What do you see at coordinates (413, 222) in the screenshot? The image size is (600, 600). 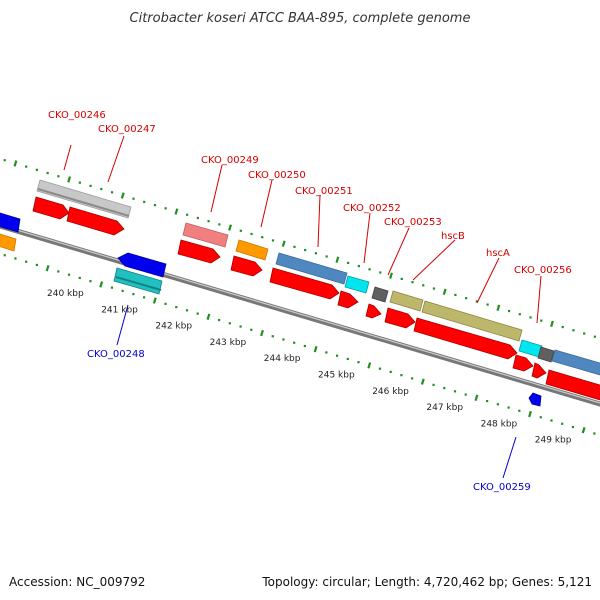 I see `label-cko-00253: CKO_00253` at bounding box center [413, 222].